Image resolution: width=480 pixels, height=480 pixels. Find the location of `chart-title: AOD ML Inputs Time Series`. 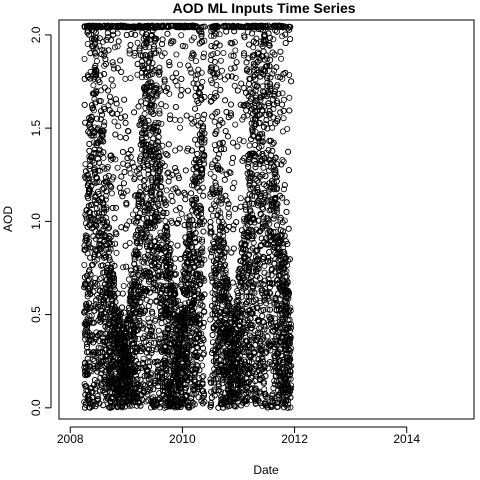

chart-title: AOD ML Inputs Time Series is located at coordinates (263, 8).